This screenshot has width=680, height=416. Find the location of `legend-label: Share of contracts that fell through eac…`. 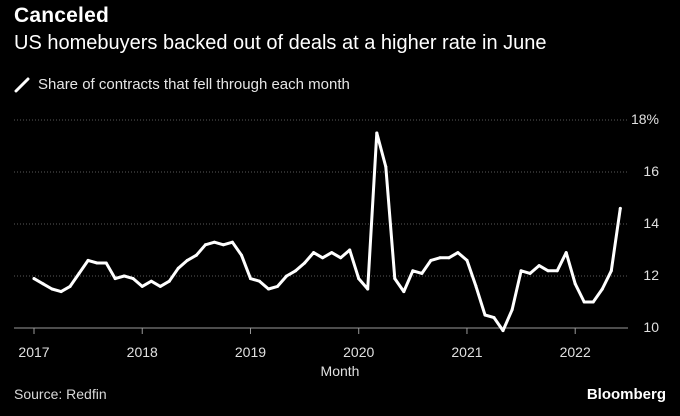

legend-label: Share of contracts that fell through eac… is located at coordinates (194, 84).